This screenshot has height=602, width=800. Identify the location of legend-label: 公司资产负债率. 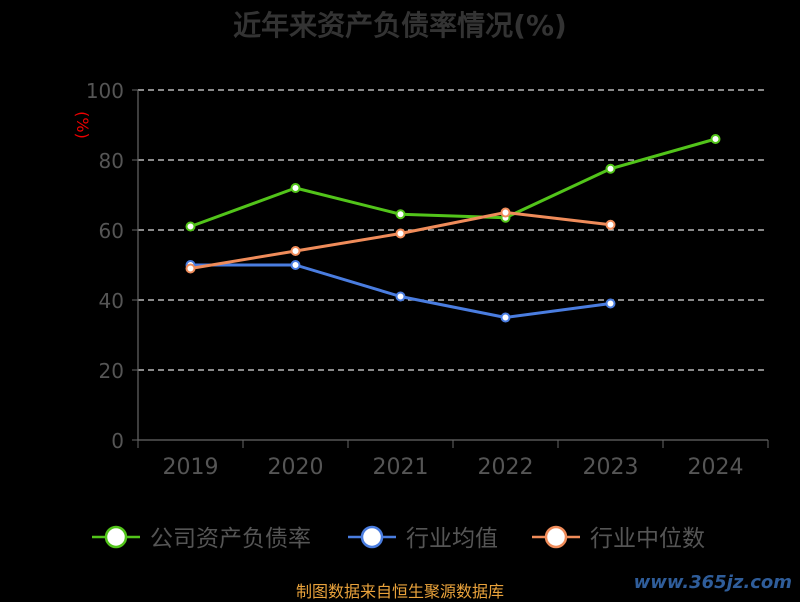
(230, 539).